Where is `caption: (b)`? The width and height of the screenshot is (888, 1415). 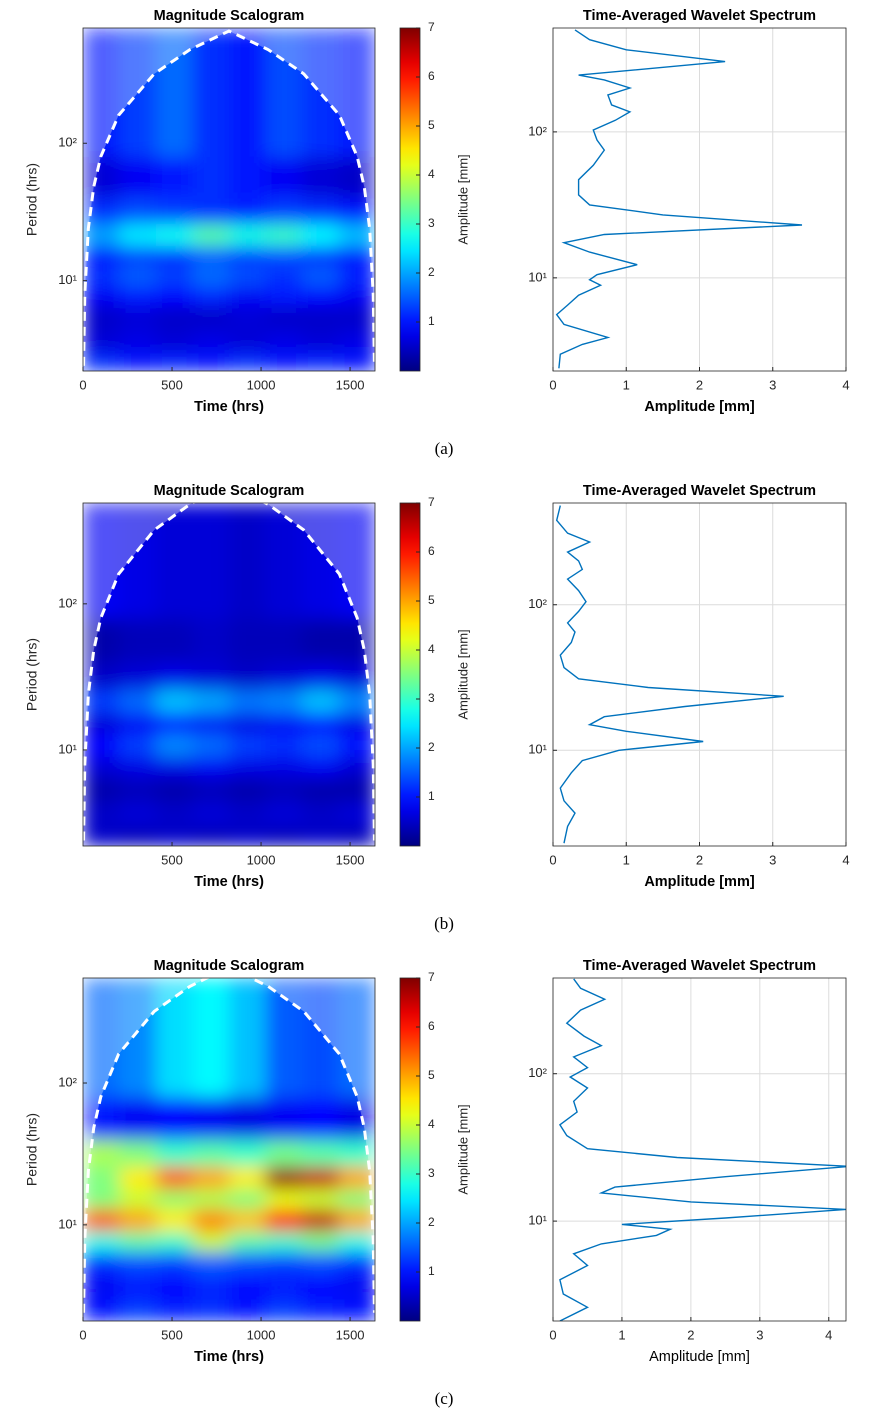
caption: (b) is located at coordinates (444, 923).